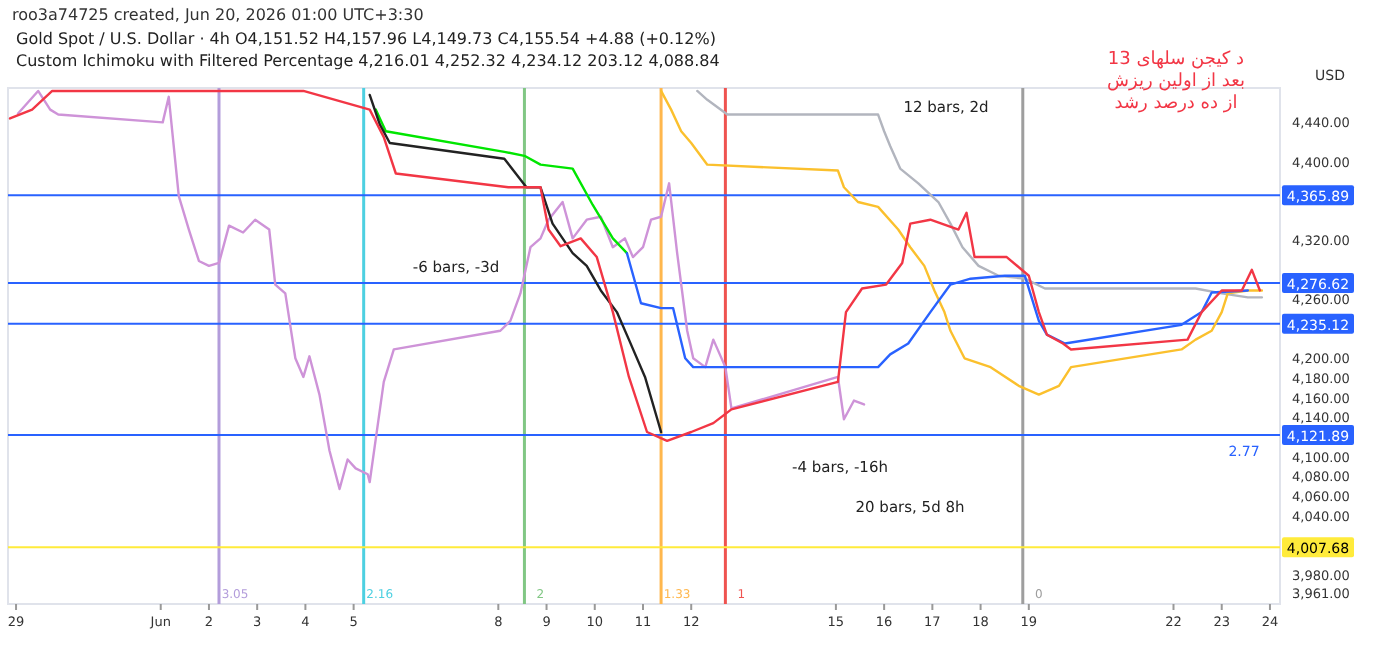 Image resolution: width=1380 pixels, height=670 pixels. I want to click on chart-title: roo3a74725 created, Jun 20, 2026 01:00 UTC+3:30, so click(218, 15).